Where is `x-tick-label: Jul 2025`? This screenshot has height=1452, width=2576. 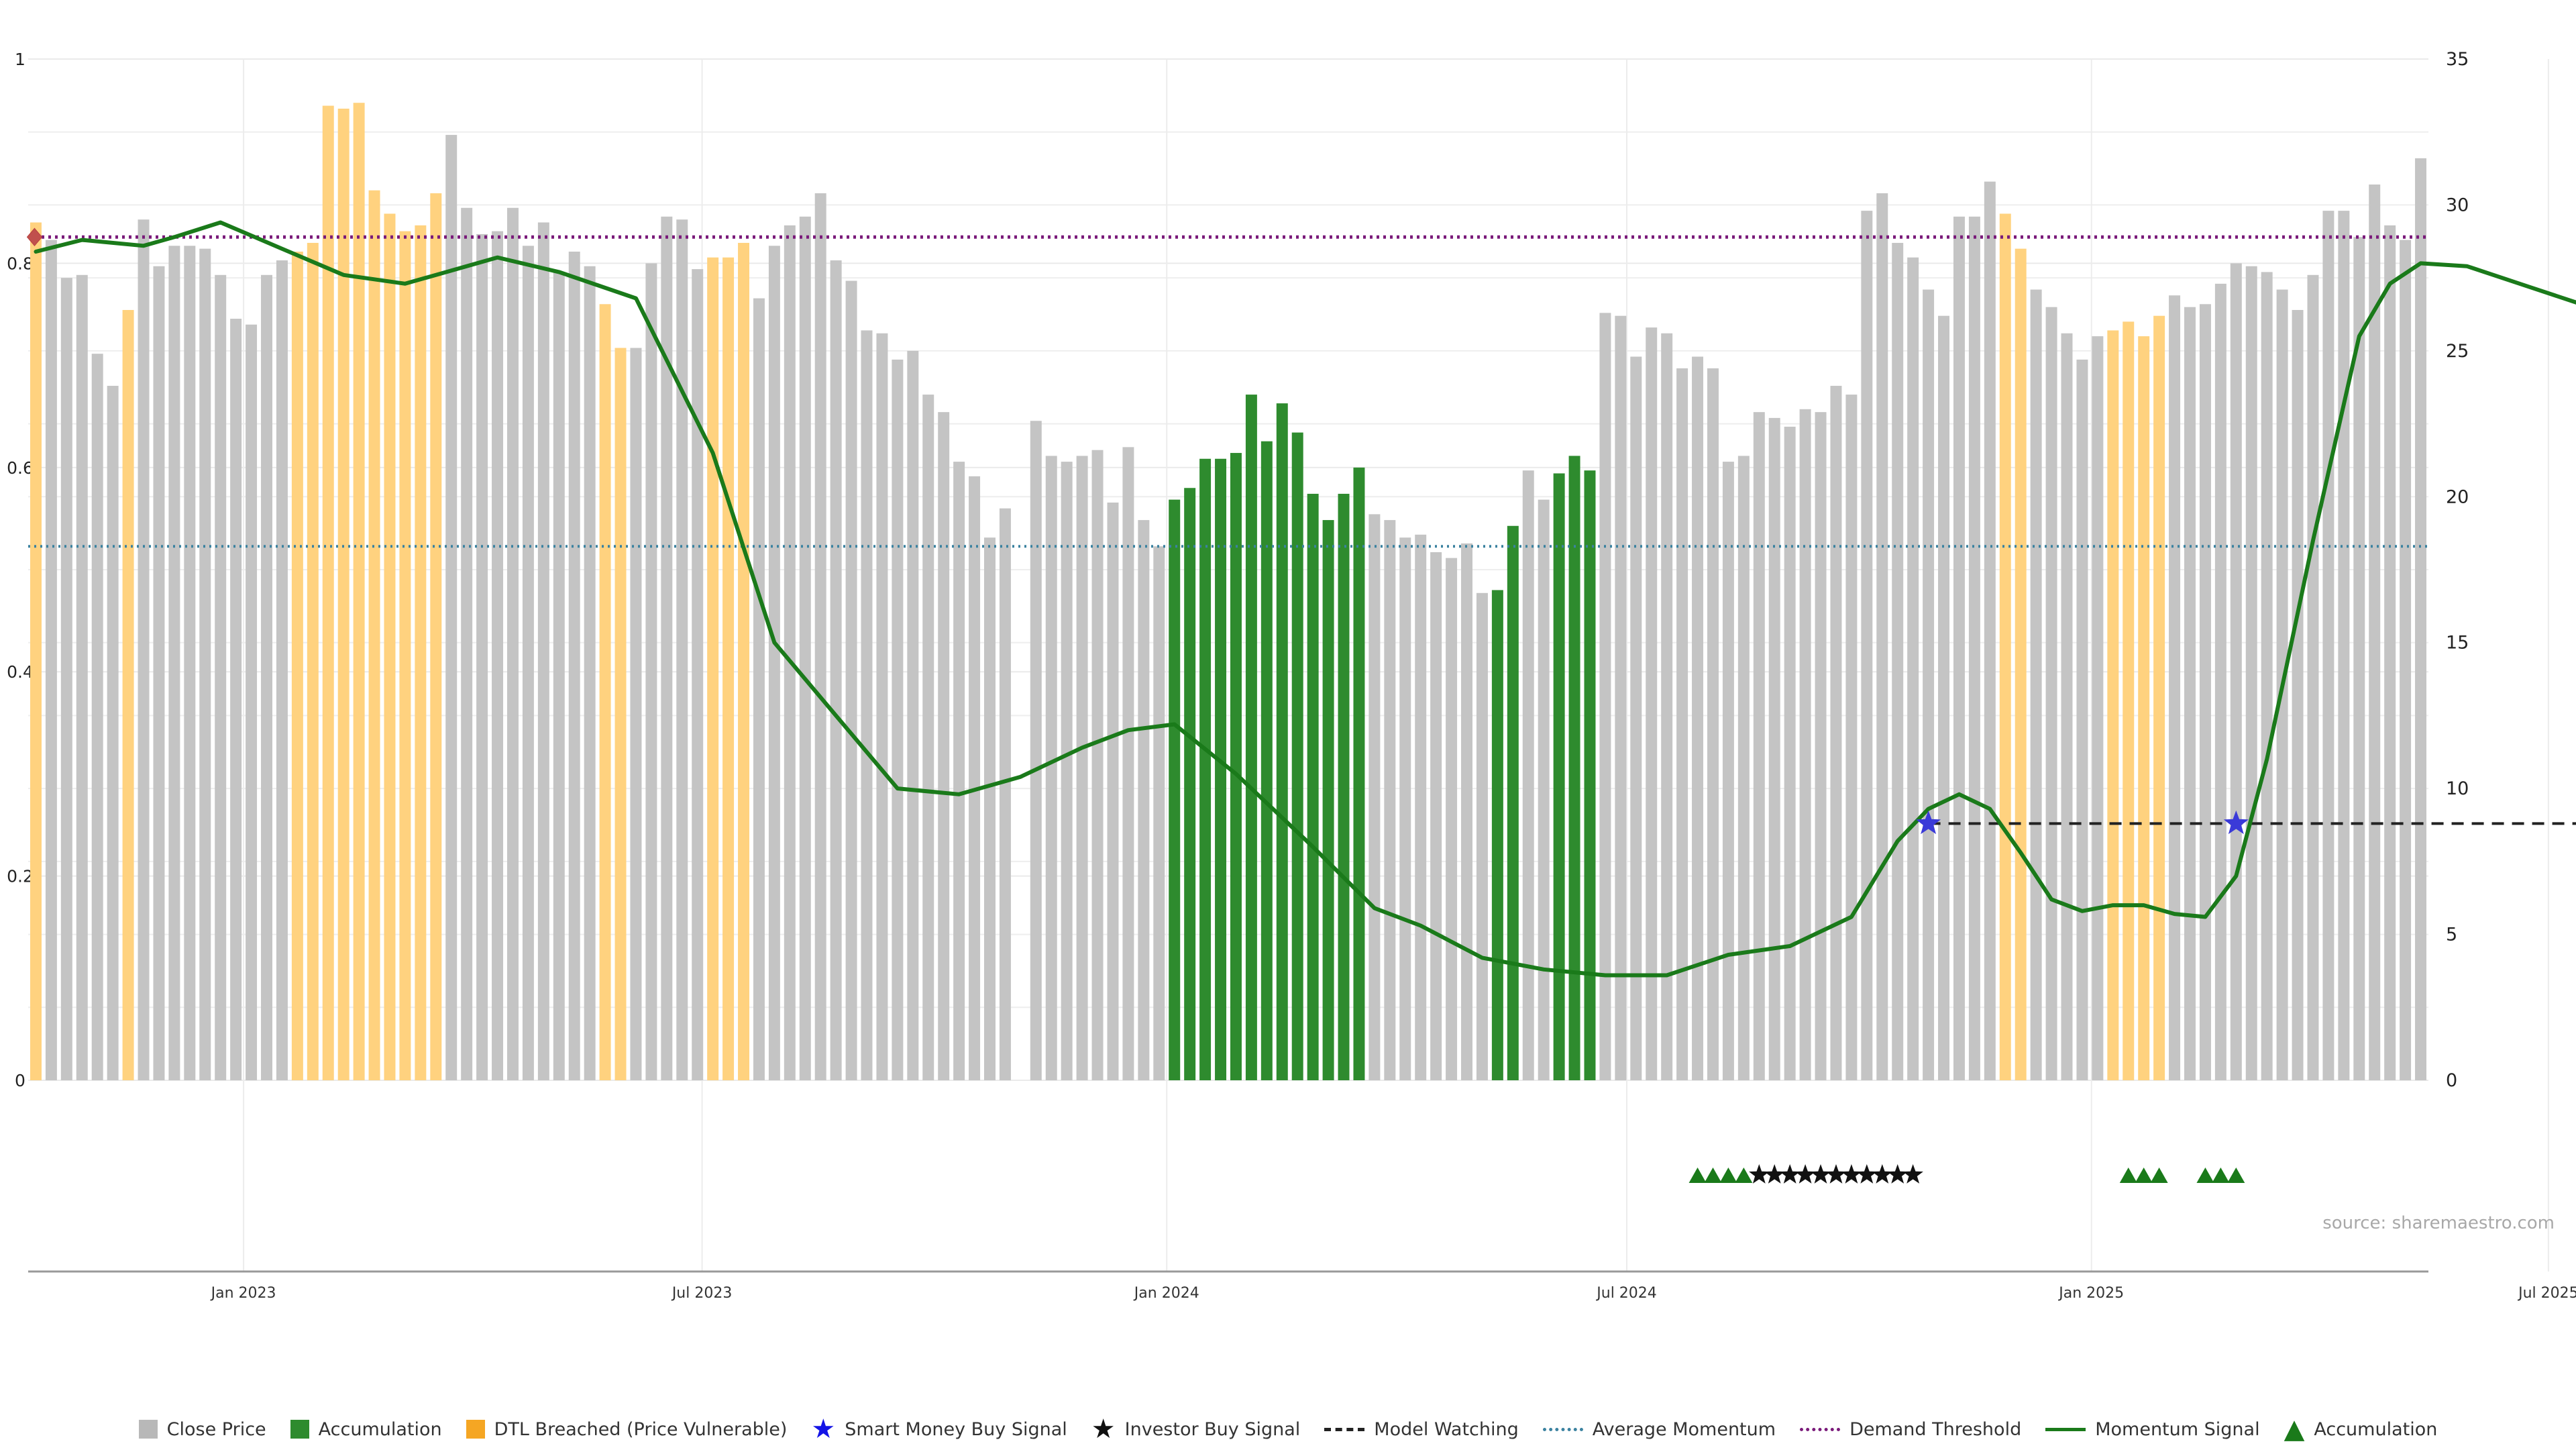
x-tick-label: Jul 2025 is located at coordinates (2546, 1294).